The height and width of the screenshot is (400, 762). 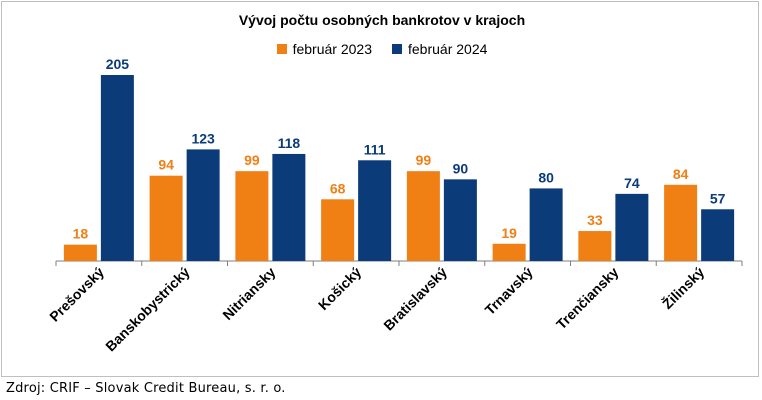 What do you see at coordinates (147, 309) in the screenshot?
I see `x-tick-label: Banskobystrický` at bounding box center [147, 309].